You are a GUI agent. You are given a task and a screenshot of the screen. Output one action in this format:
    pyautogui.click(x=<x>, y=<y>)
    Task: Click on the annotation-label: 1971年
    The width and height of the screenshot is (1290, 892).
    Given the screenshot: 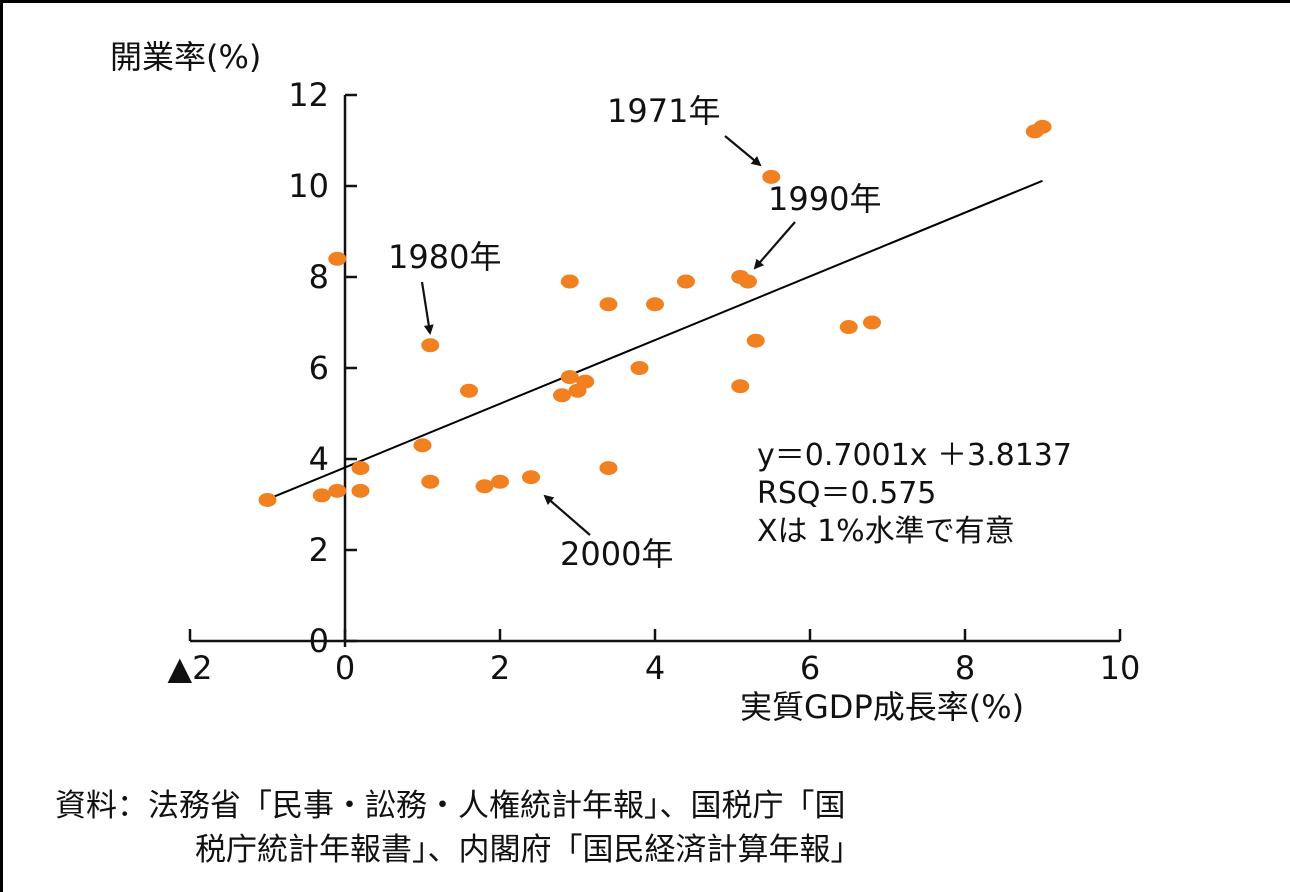 What is the action you would take?
    pyautogui.click(x=663, y=111)
    